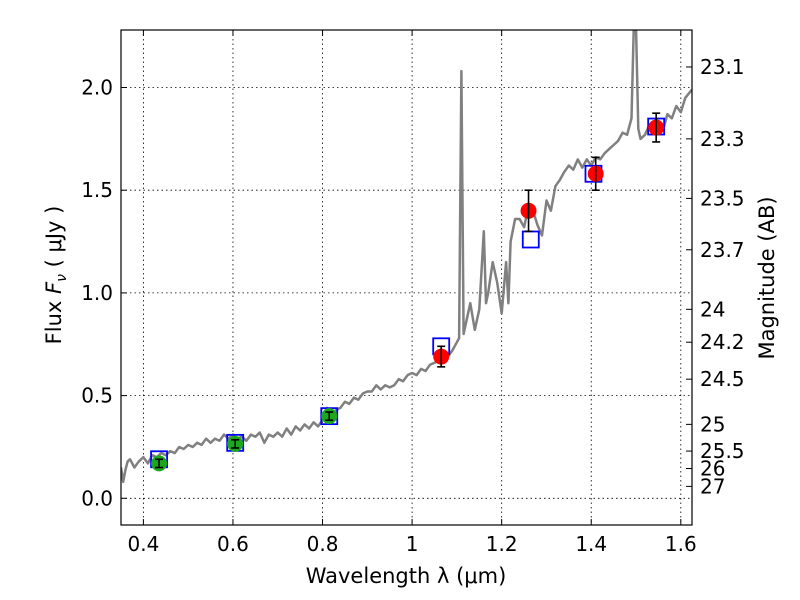 Image resolution: width=800 pixels, height=600 pixels. What do you see at coordinates (722, 342) in the screenshot?
I see `right-tick-label: 24.2` at bounding box center [722, 342].